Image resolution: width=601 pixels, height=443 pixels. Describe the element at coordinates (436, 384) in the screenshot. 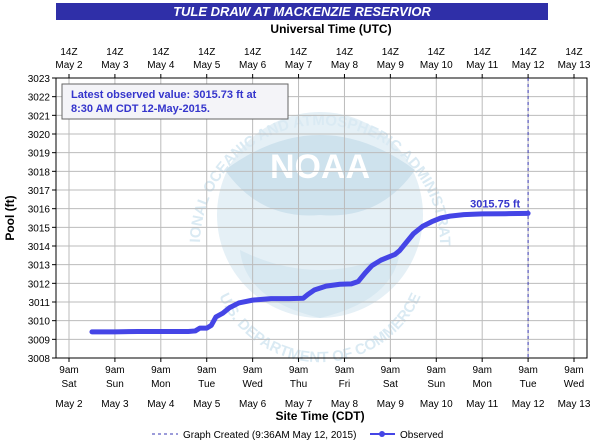

I see `bottom-tick-day: Sun` at that location.